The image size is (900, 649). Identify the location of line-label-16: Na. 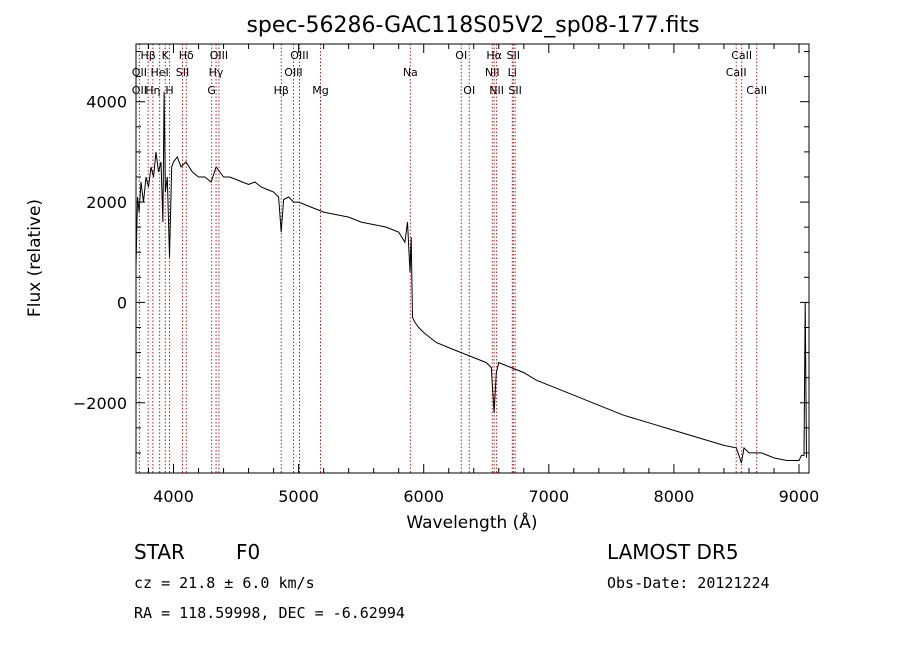
(410, 72).